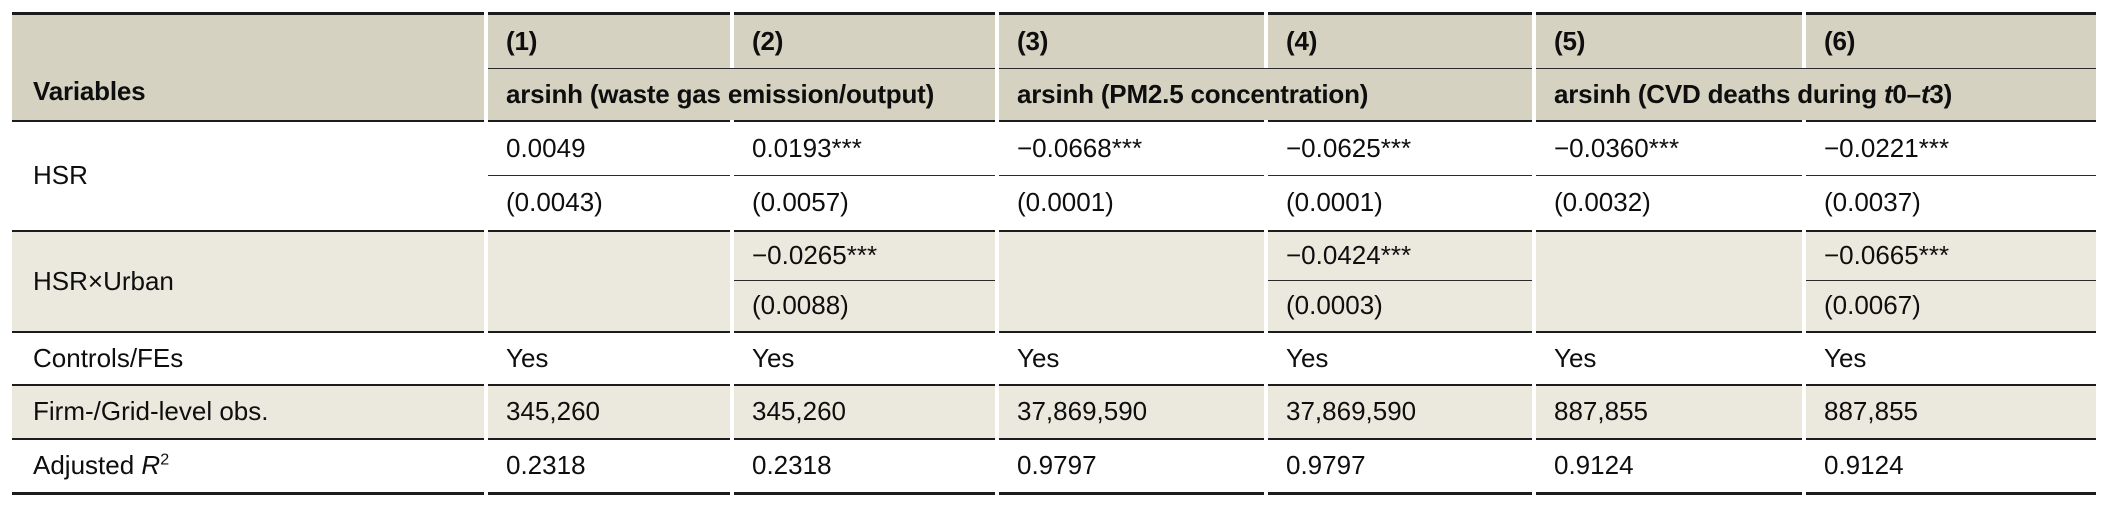 The width and height of the screenshot is (2108, 514). I want to click on adj-r2-6: 0.9124, so click(1951, 466).